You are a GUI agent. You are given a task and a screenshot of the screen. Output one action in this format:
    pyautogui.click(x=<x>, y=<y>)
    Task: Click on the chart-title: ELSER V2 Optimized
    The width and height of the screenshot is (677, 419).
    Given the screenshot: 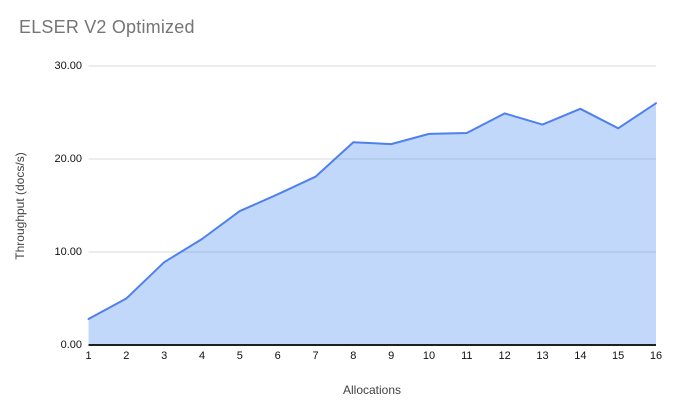 What is the action you would take?
    pyautogui.click(x=107, y=27)
    